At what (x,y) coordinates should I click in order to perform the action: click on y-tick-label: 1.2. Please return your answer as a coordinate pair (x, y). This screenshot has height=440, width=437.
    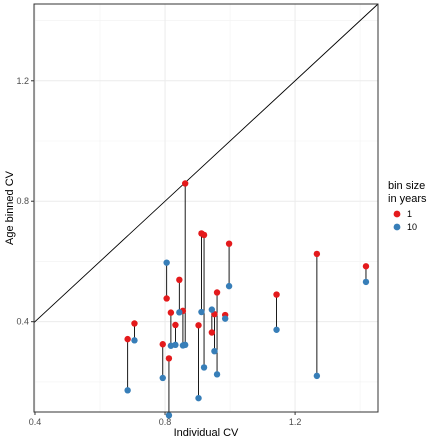
    Looking at the image, I should click on (22, 81).